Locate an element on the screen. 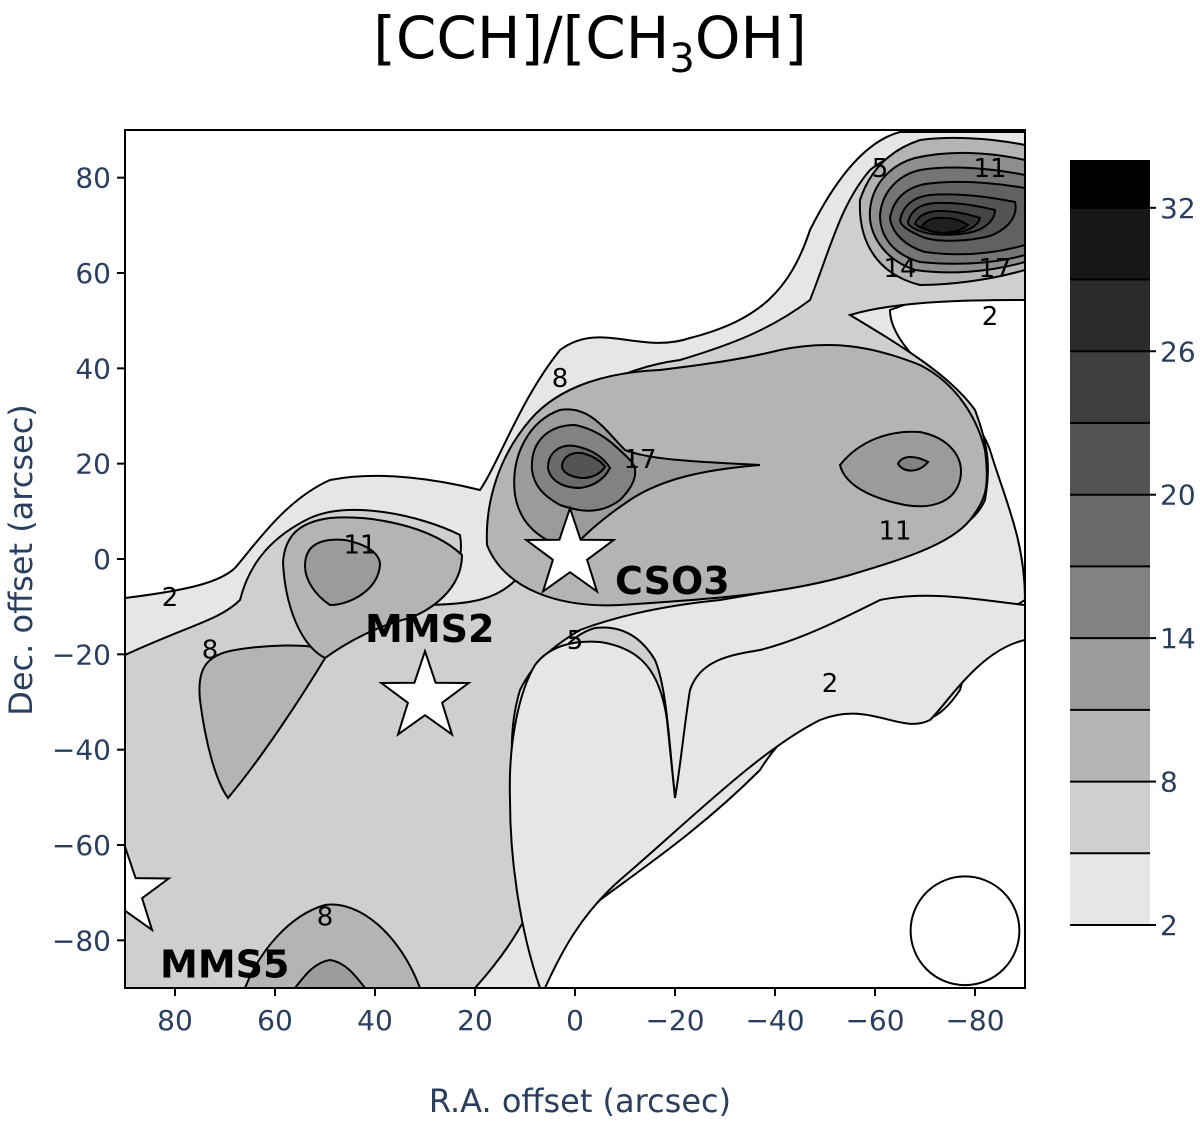 This screenshot has width=1200, height=1124. y-axis-ticks: 80 60 40 20 0 −20 −40 −60 −80 is located at coordinates (88, 559).